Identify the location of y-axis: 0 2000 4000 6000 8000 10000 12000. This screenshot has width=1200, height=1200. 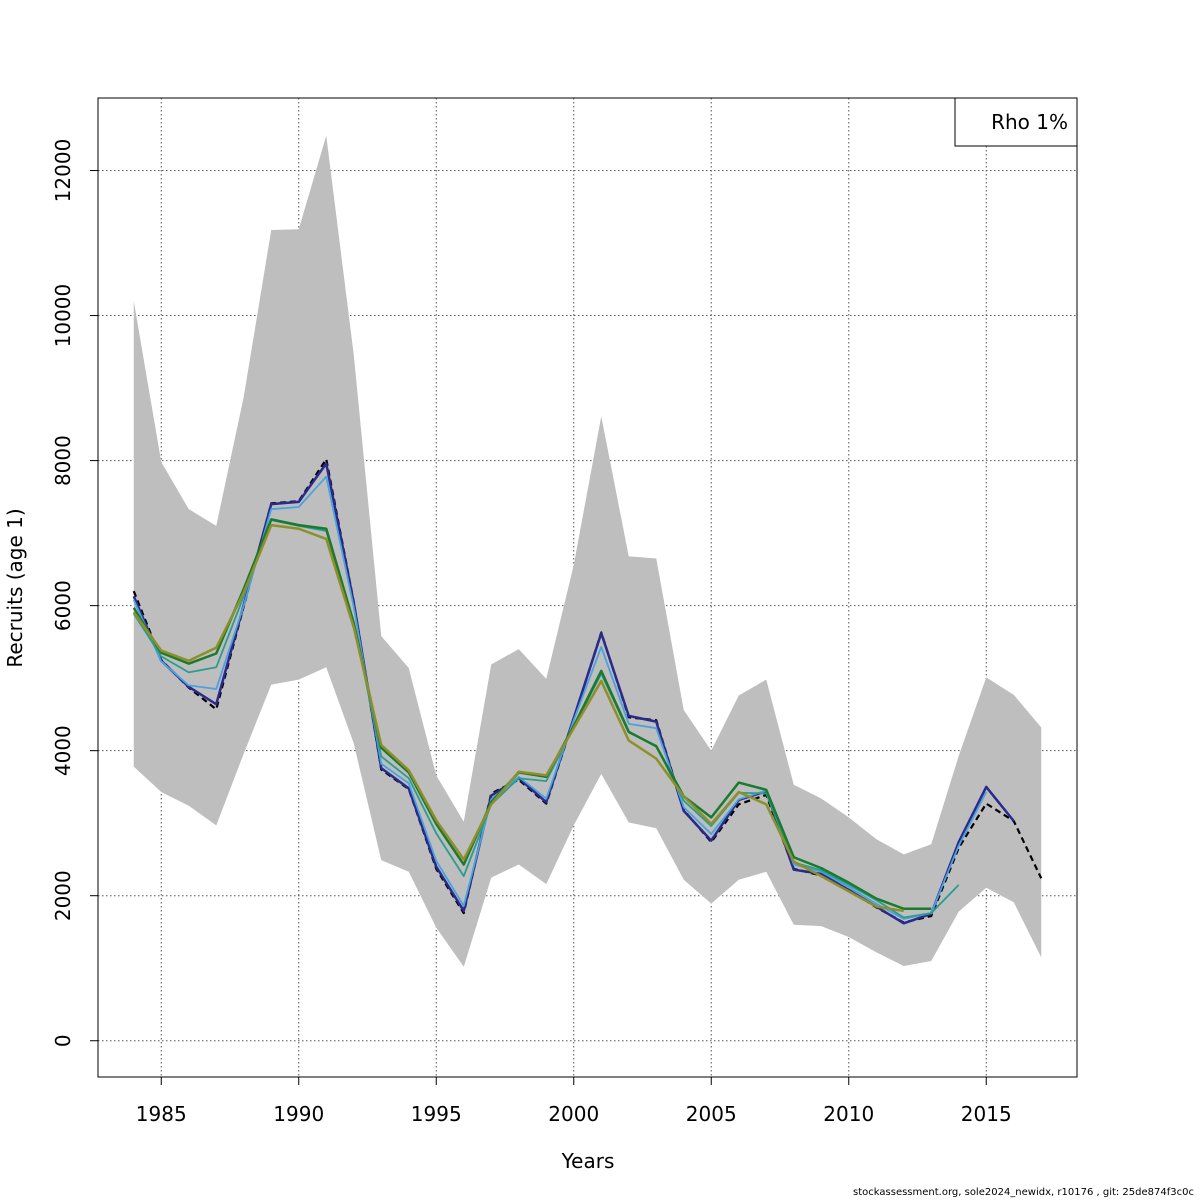
(75, 593).